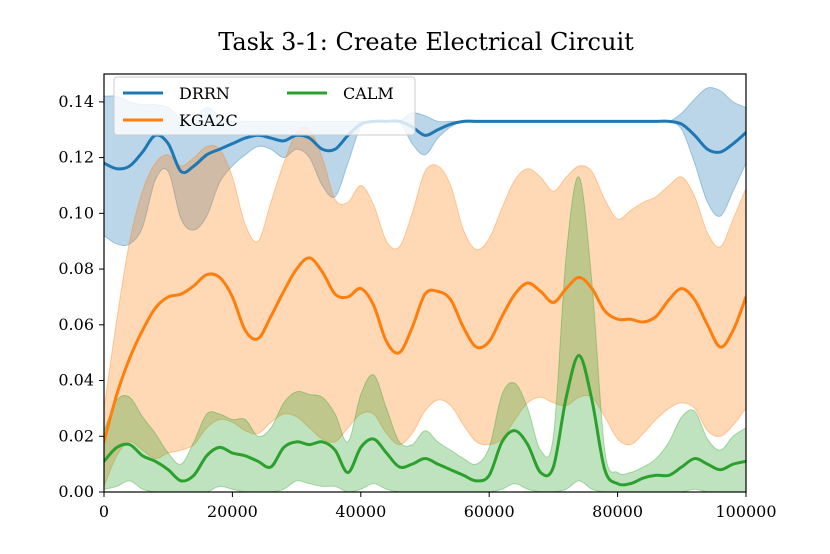 The height and width of the screenshot is (554, 830). I want to click on x-tick-label: 60000, so click(489, 511).